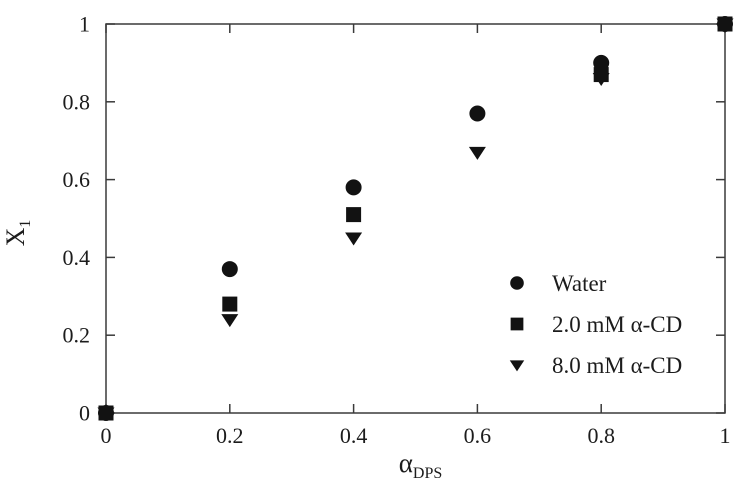  What do you see at coordinates (230, 435) in the screenshot?
I see `x-tick-label: 0.2` at bounding box center [230, 435].